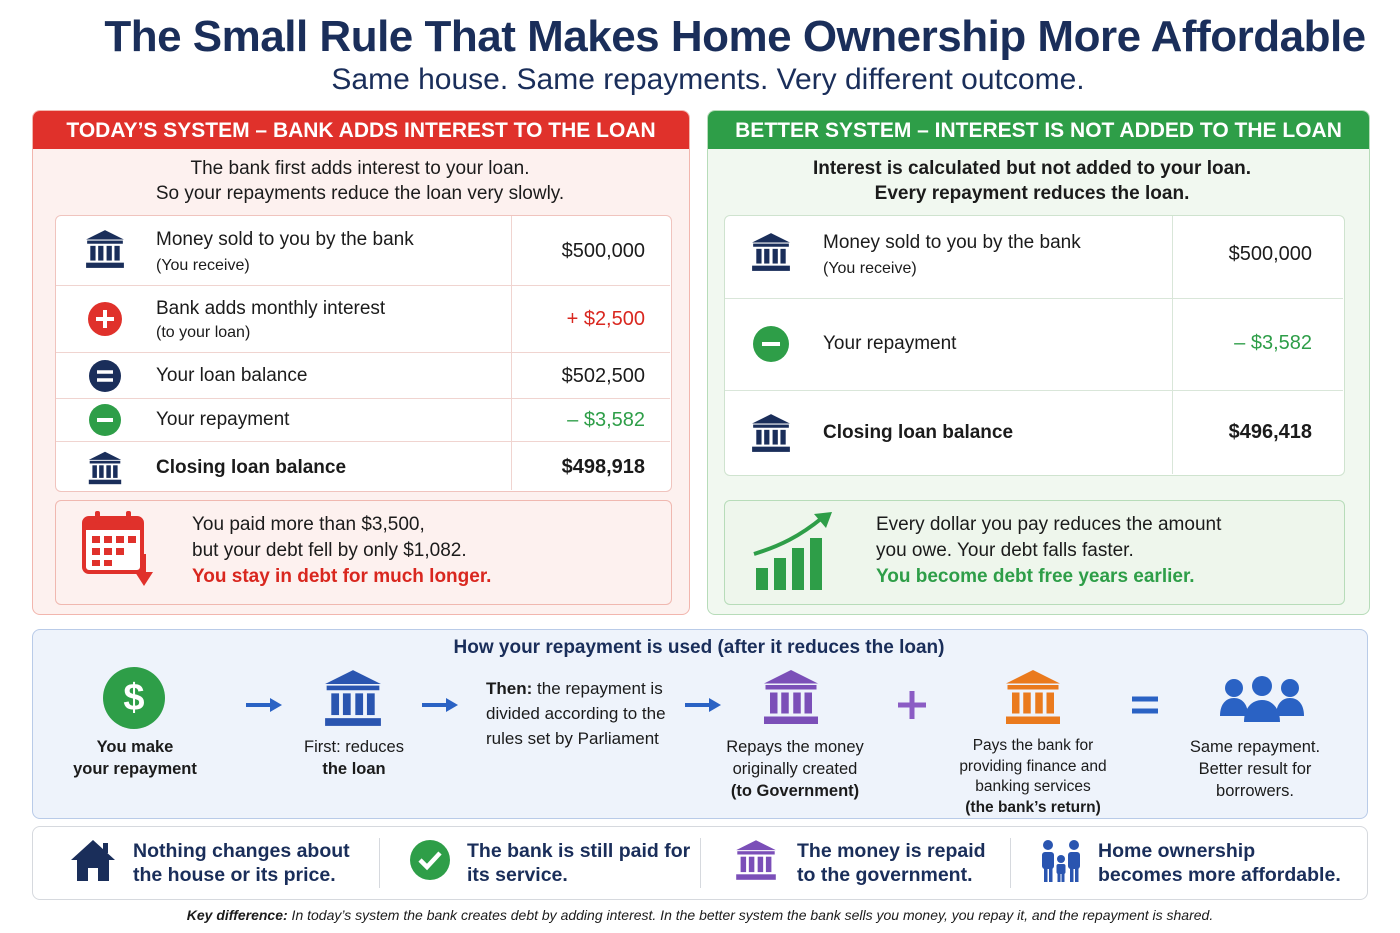  Describe the element at coordinates (135, 758) in the screenshot. I see `flow-step: You make your repayment` at that location.